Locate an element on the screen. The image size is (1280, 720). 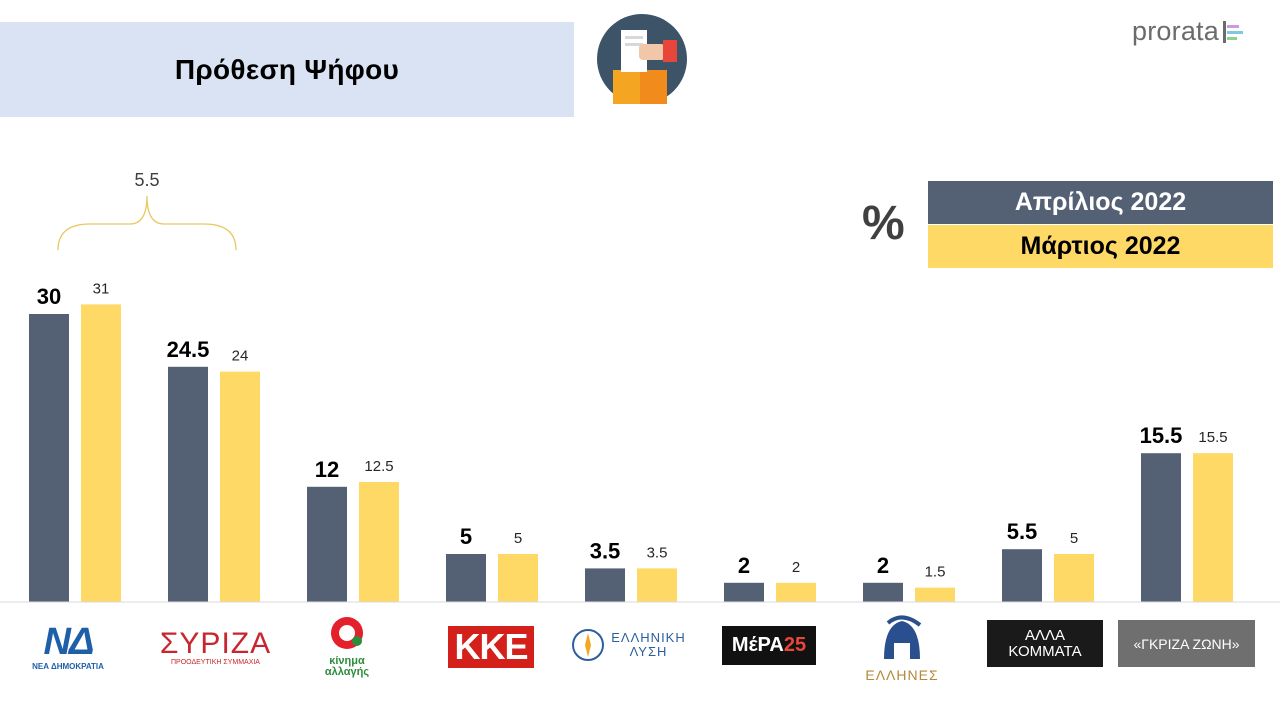
logo-nd: ΝΔ ΝΕΑ ΔΗΜΟΚΡΑΤΙΑ is located at coordinates (68, 647).